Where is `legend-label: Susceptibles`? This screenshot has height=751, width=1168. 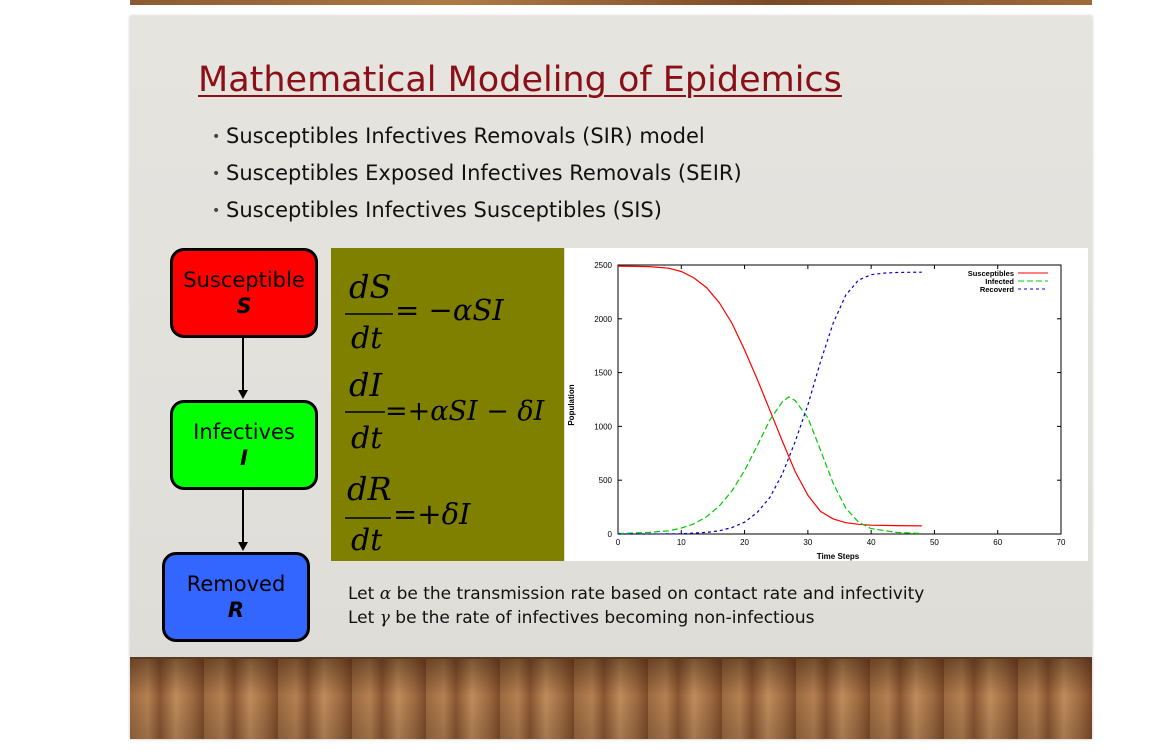
legend-label: Susceptibles is located at coordinates (991, 273).